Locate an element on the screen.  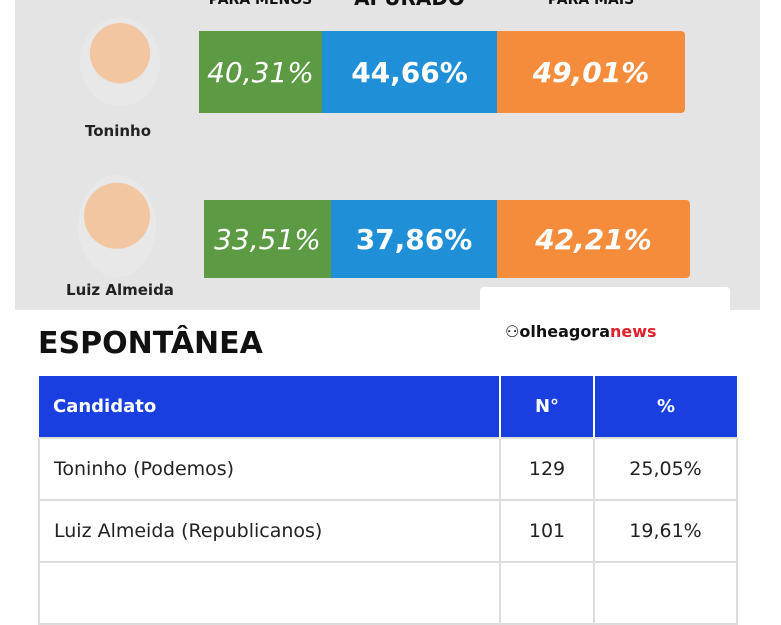
logo: ⚇olheagoranews is located at coordinates (605, 314).